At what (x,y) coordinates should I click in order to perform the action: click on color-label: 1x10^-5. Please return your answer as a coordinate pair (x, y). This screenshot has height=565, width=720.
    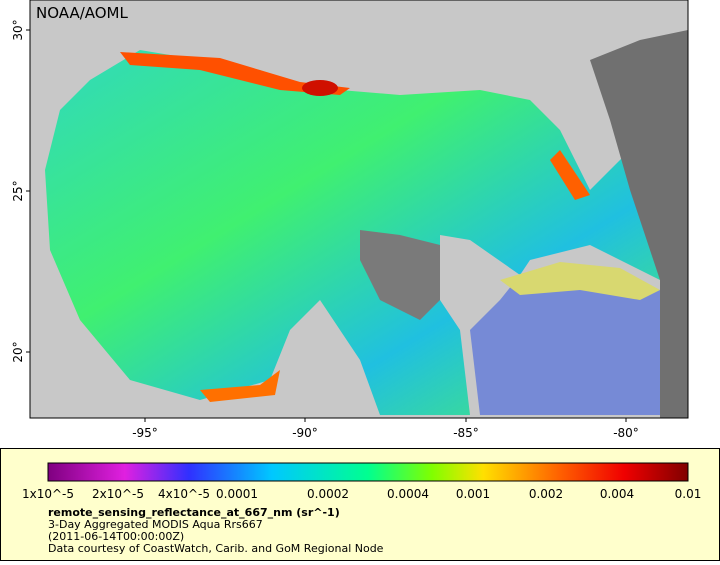
    Looking at the image, I should click on (48, 494).